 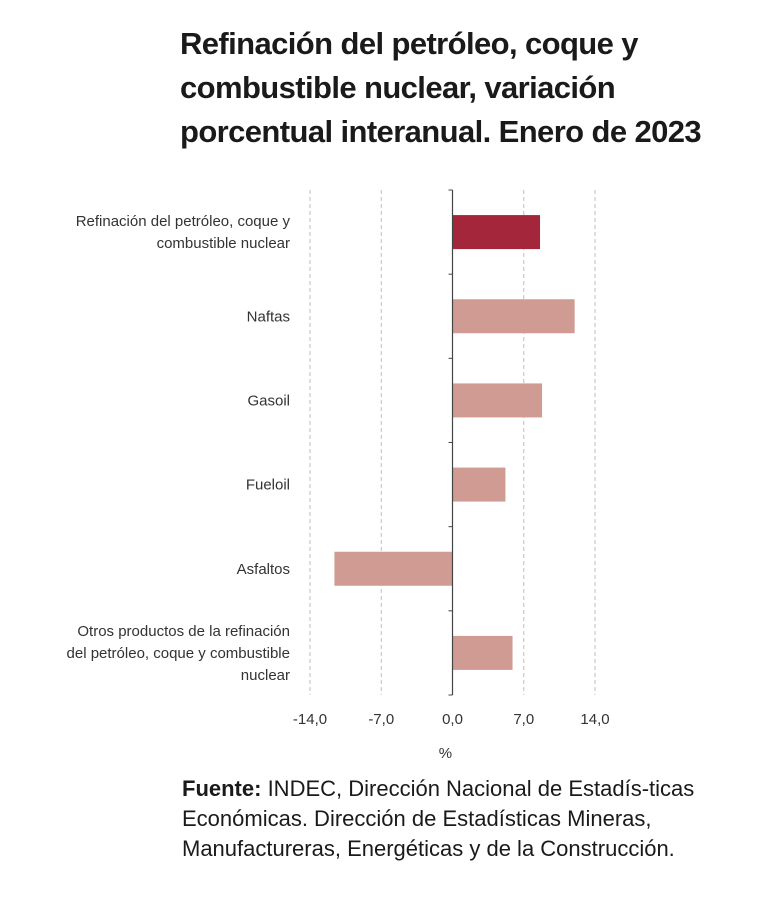 I want to click on x-tick-label: -7,0, so click(x=381, y=719).